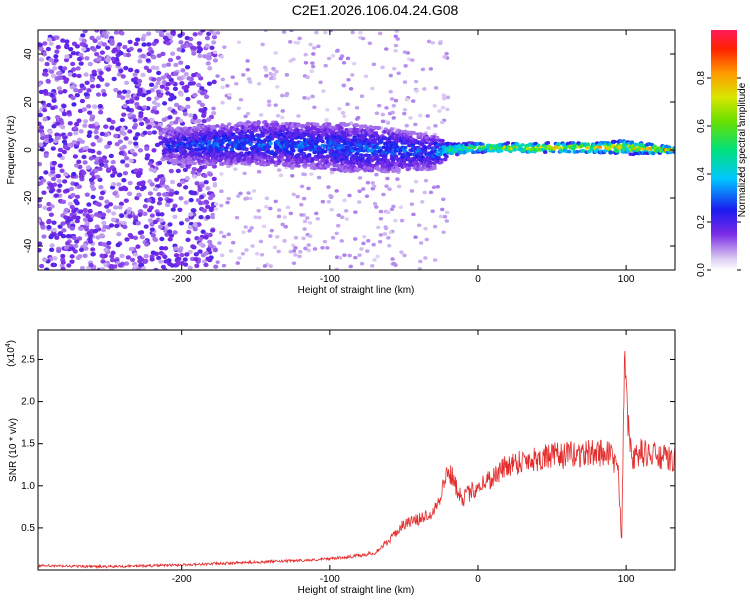 The width and height of the screenshot is (750, 600). I want to click on snr-x-tick-label: -100, so click(330, 579).